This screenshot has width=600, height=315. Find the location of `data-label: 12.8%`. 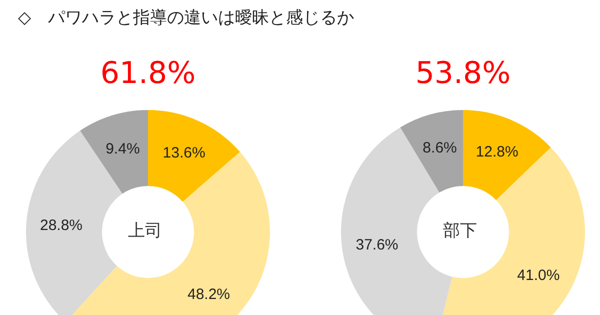

data-label: 12.8% is located at coordinates (497, 151).